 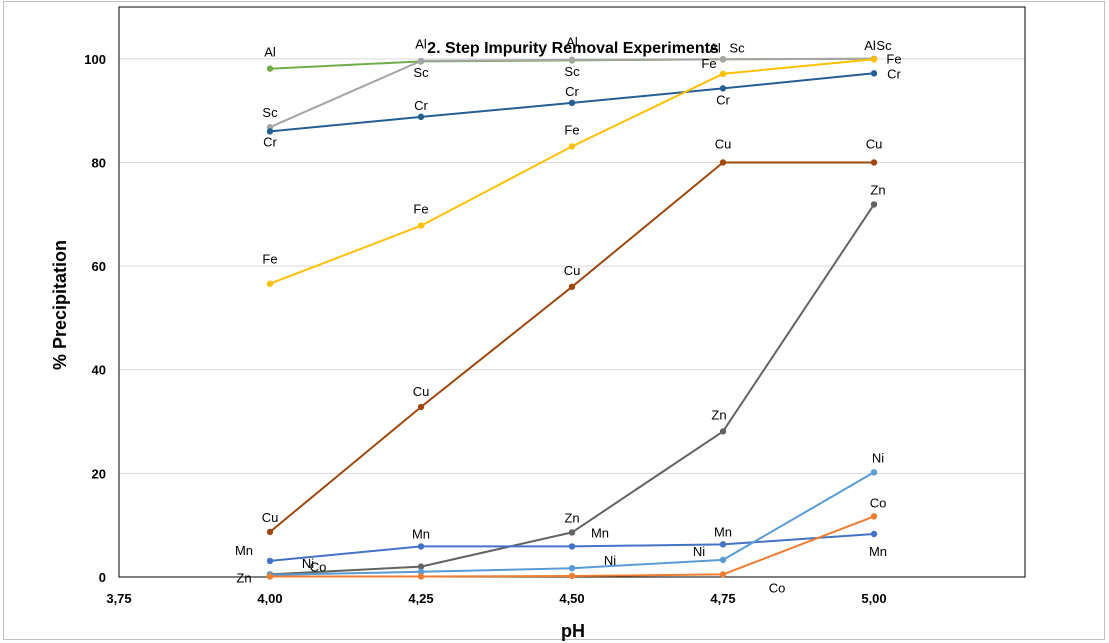 I want to click on x-tick-label: 5,00, so click(x=873, y=598).